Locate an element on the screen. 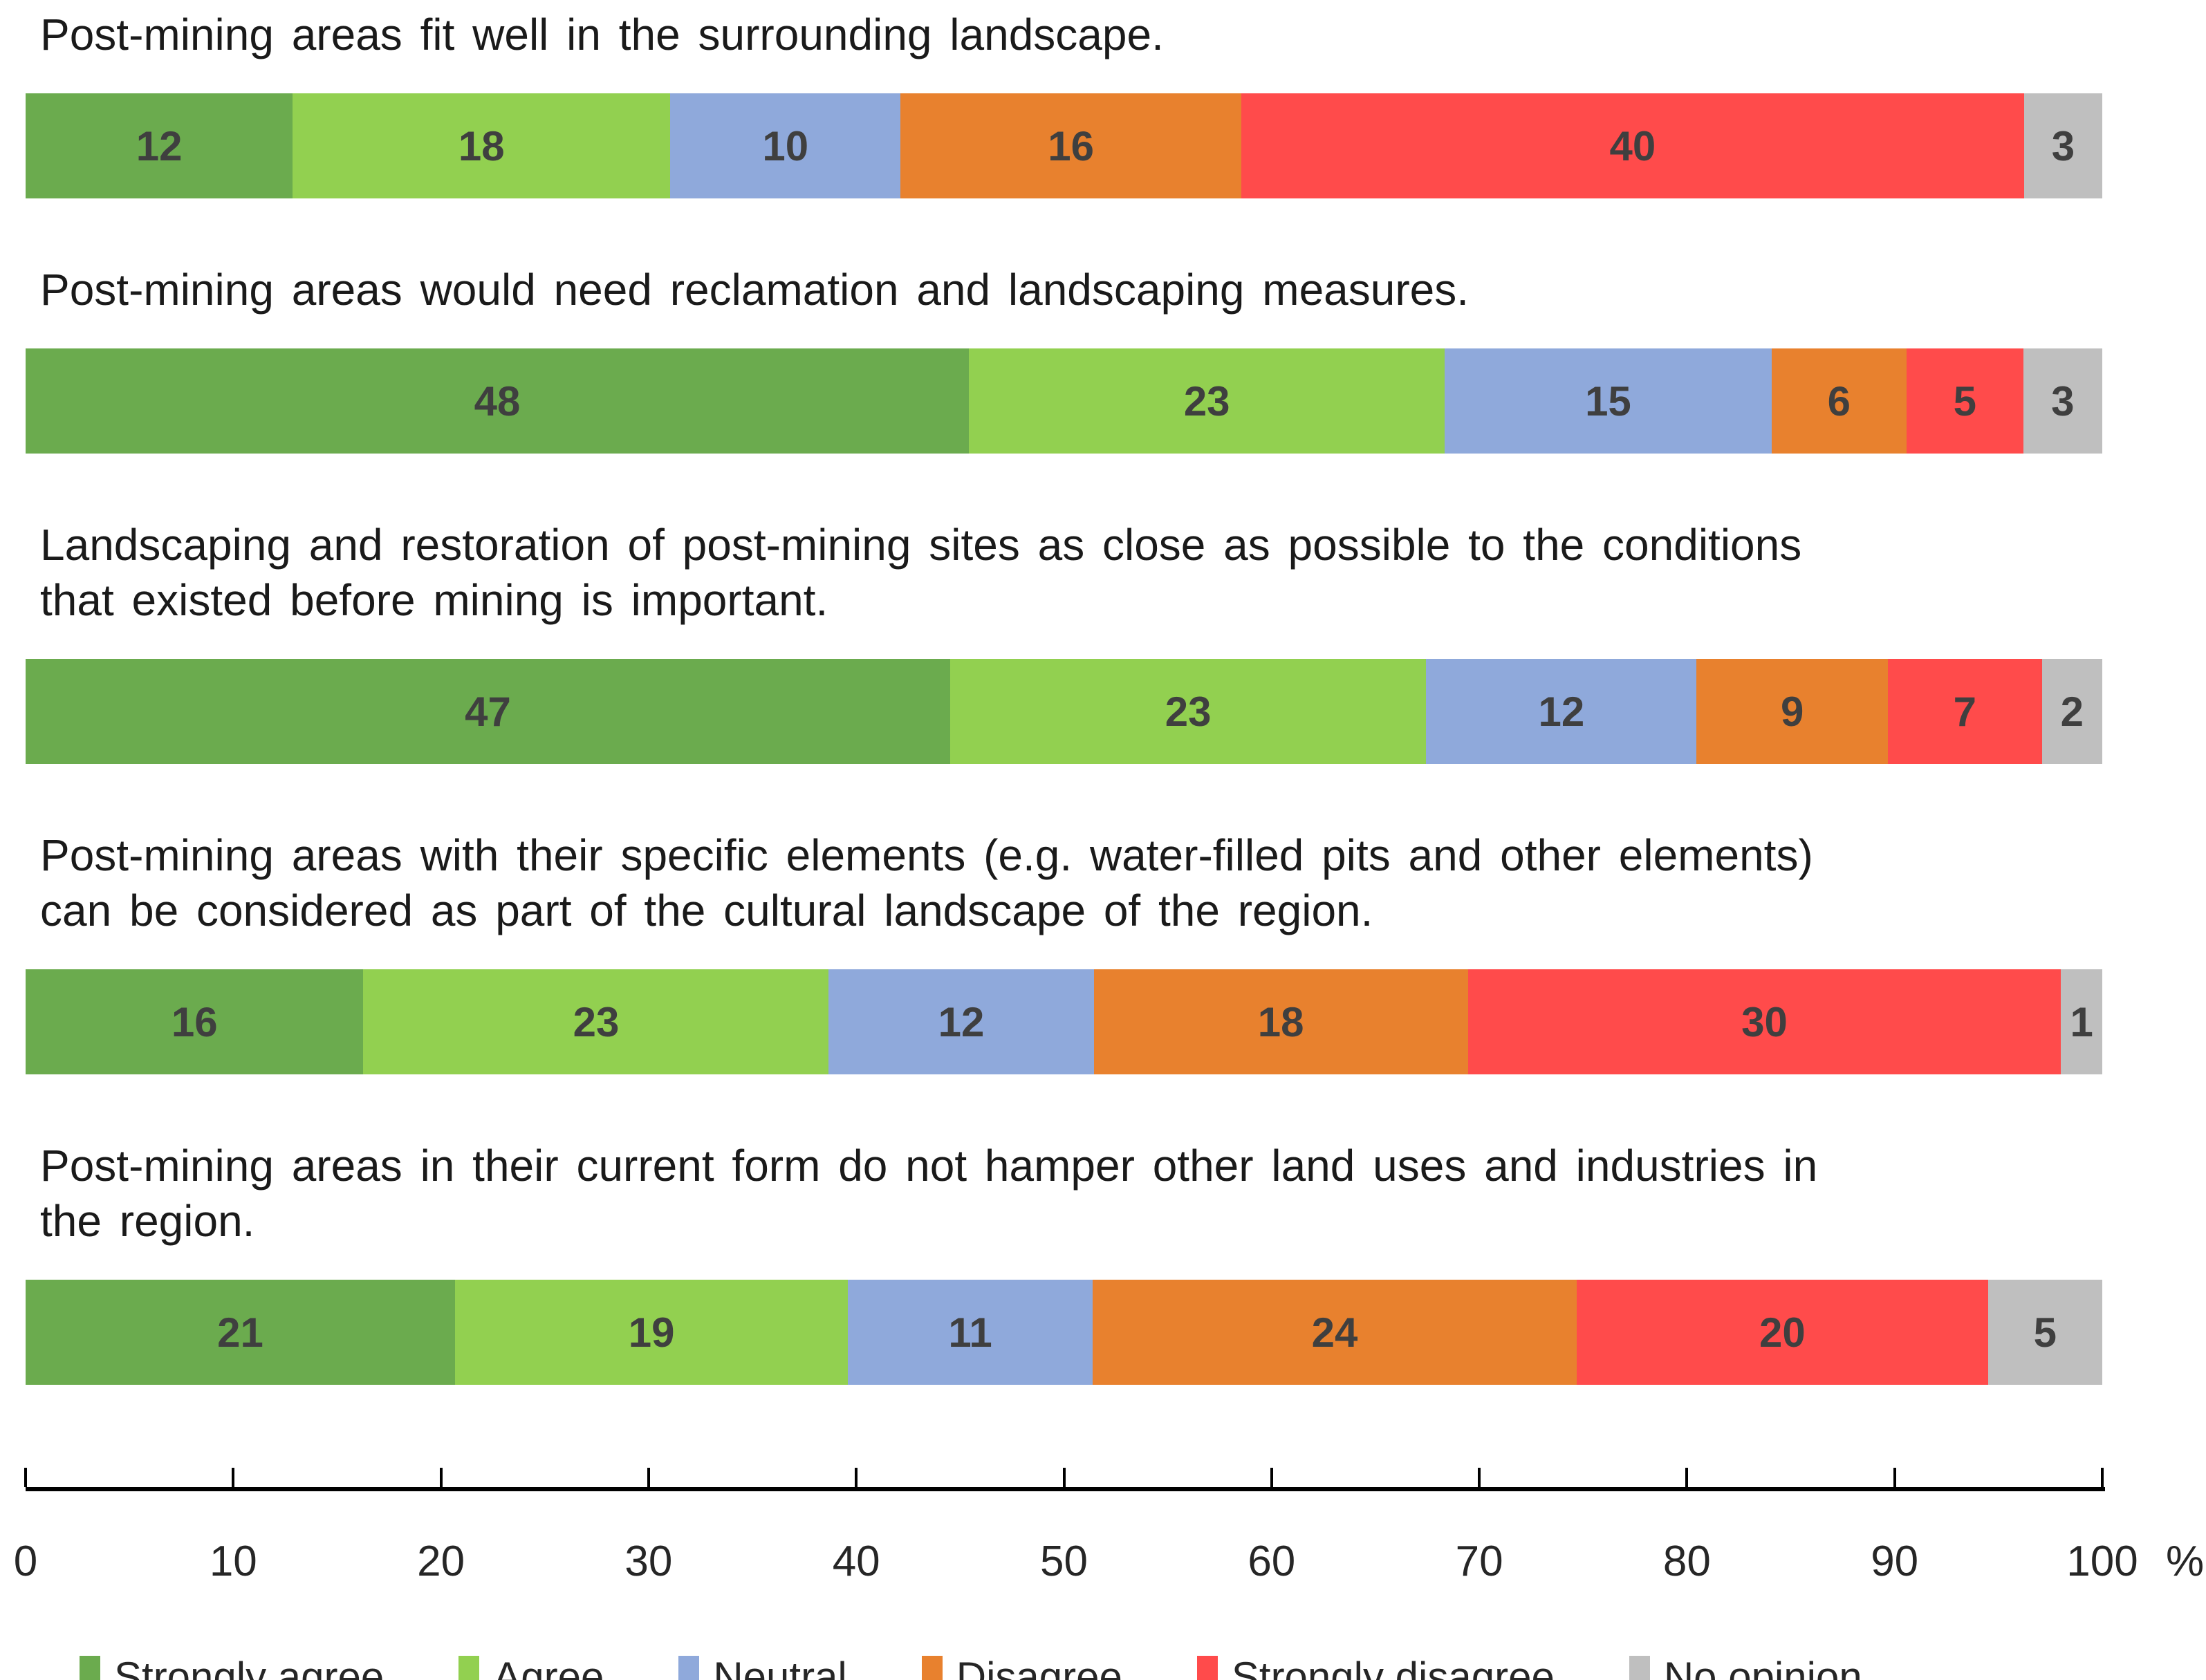  bar-segment-value: 1 is located at coordinates (2081, 1021).